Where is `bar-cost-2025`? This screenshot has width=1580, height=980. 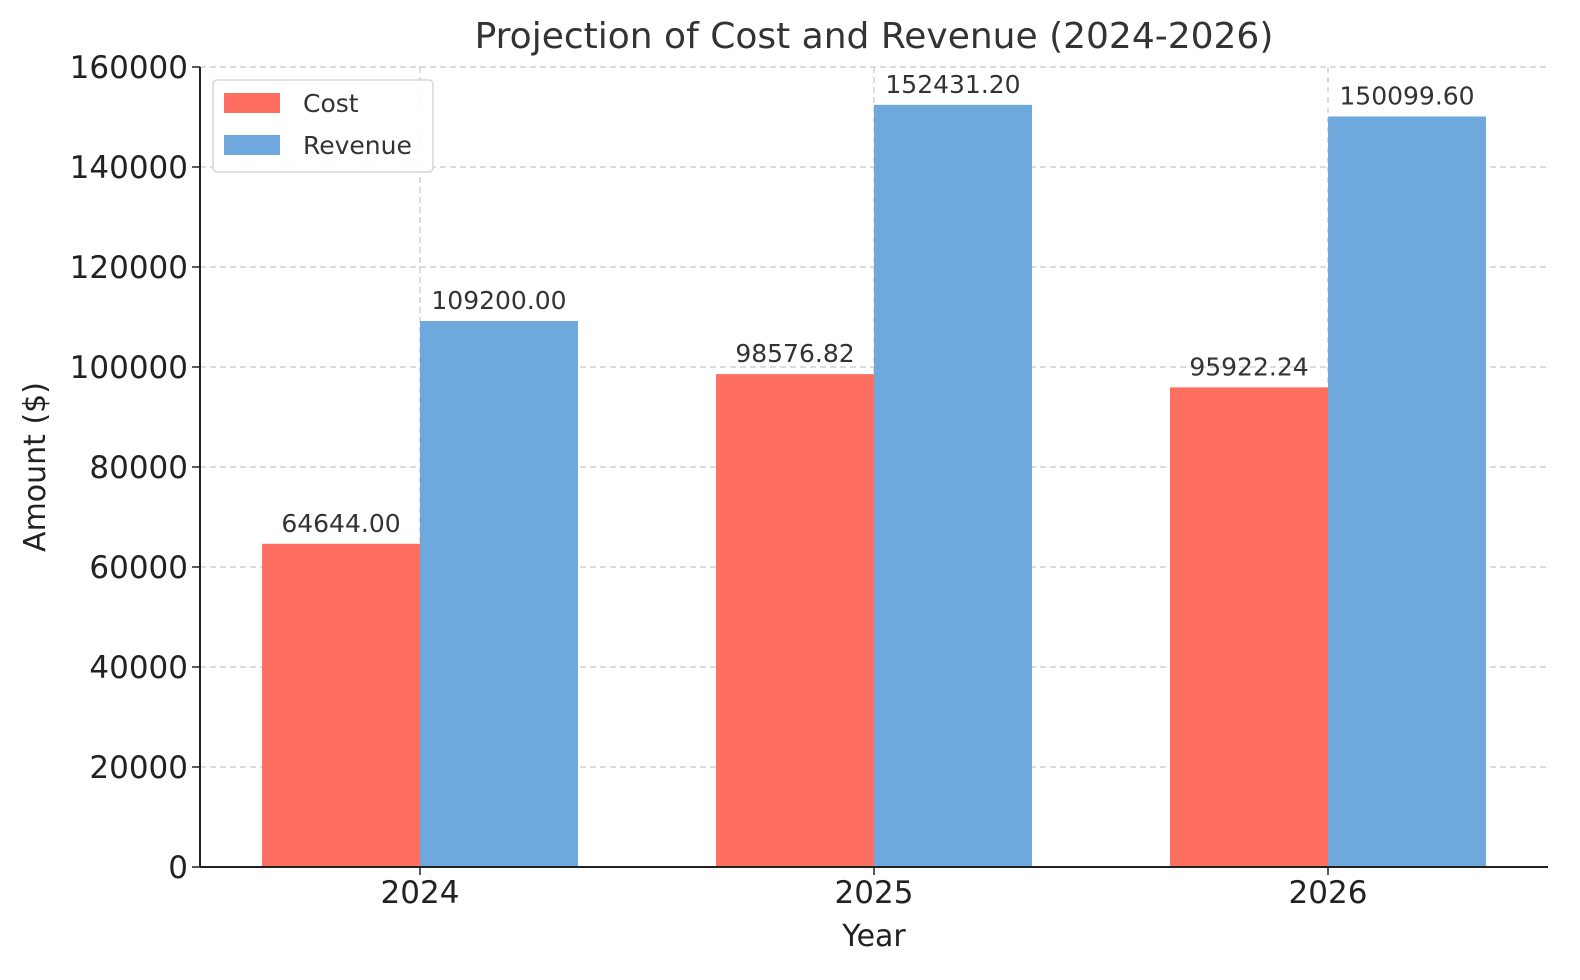
bar-cost-2025 is located at coordinates (795, 620).